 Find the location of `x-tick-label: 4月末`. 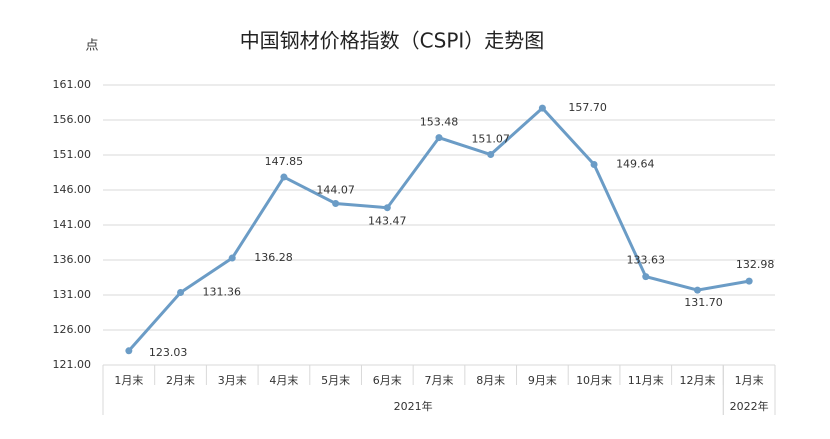

x-tick-label: 4月末 is located at coordinates (283, 380).